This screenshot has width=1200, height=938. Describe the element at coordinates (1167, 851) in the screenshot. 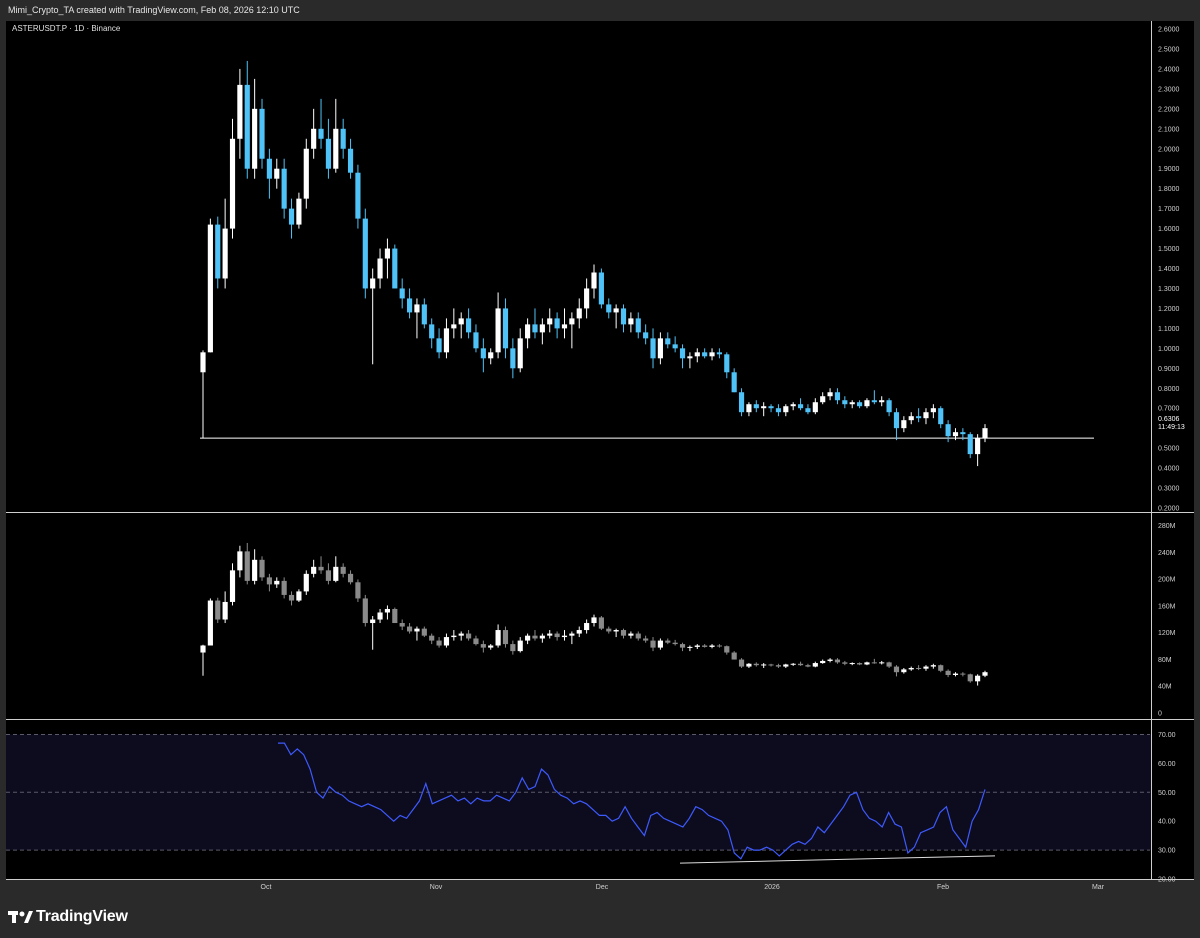

I see `rsi-tick-label: 30.00` at that location.